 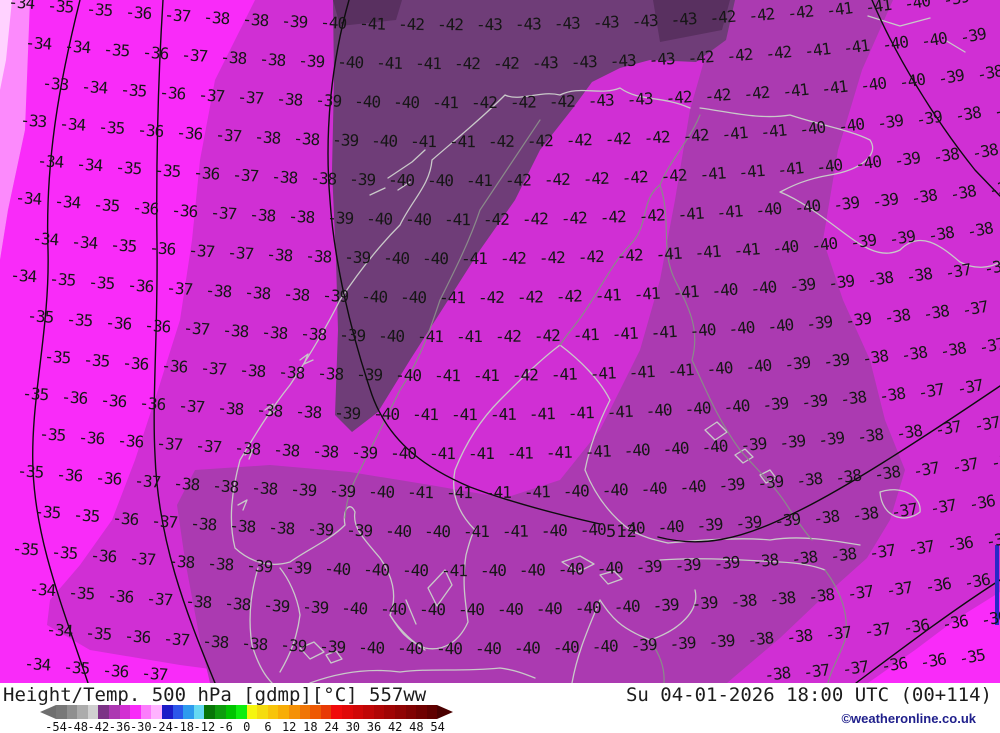 I want to click on colorbar-tick-label: 48, so click(x=416, y=726).